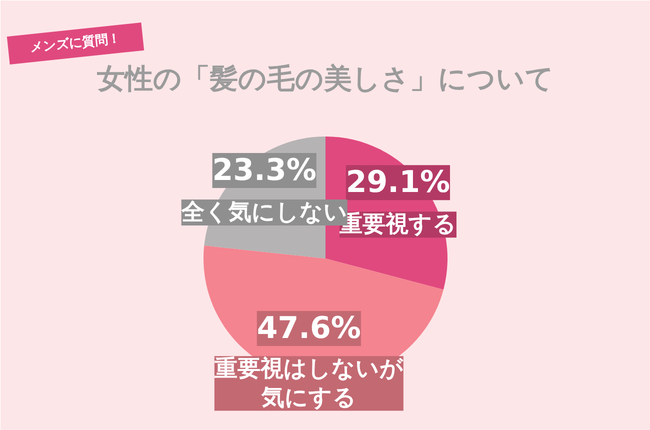 The image size is (650, 430). I want to click on data-label: 29.1%, so click(398, 182).